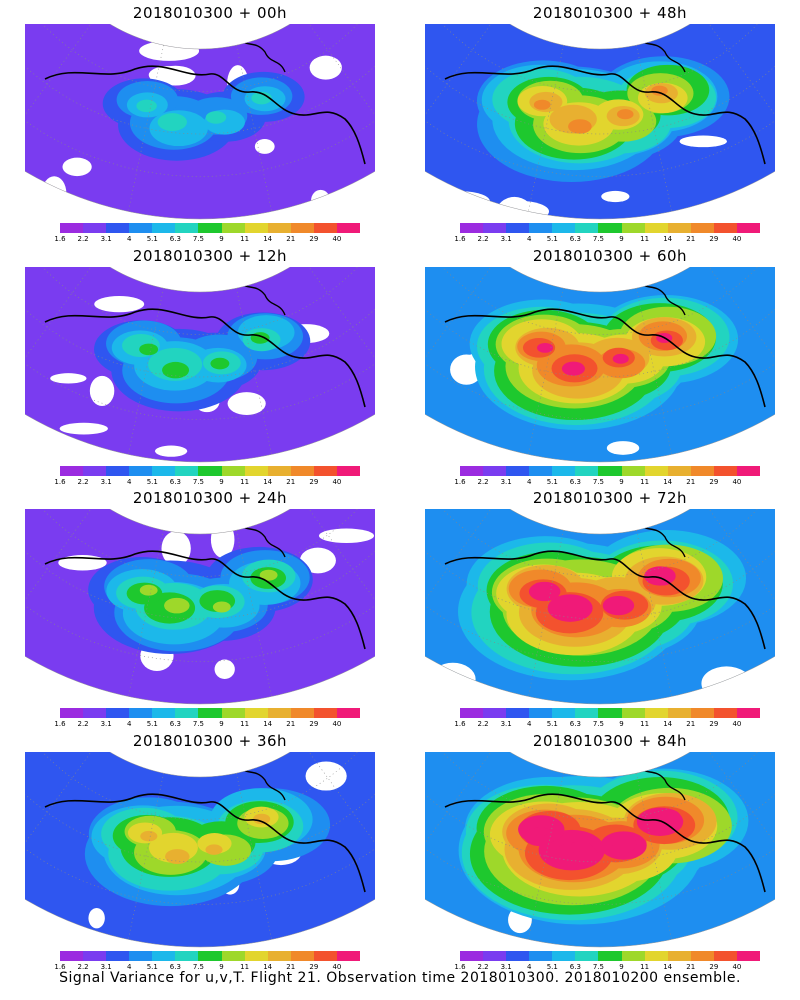  I want to click on colorbar-tick-label: 6.3, so click(175, 239).